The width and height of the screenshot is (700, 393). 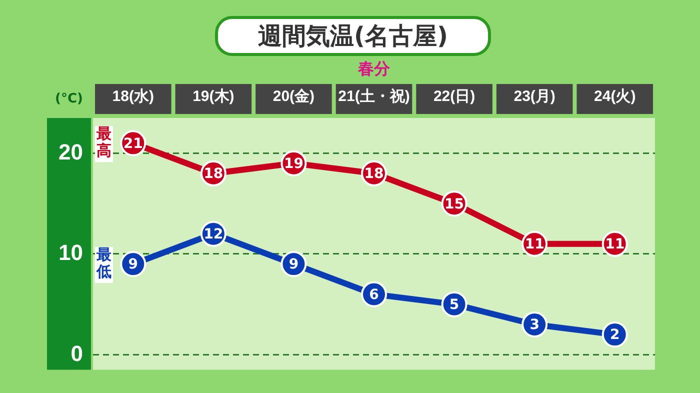 I want to click on y-tick-label: 0, so click(x=76, y=353).